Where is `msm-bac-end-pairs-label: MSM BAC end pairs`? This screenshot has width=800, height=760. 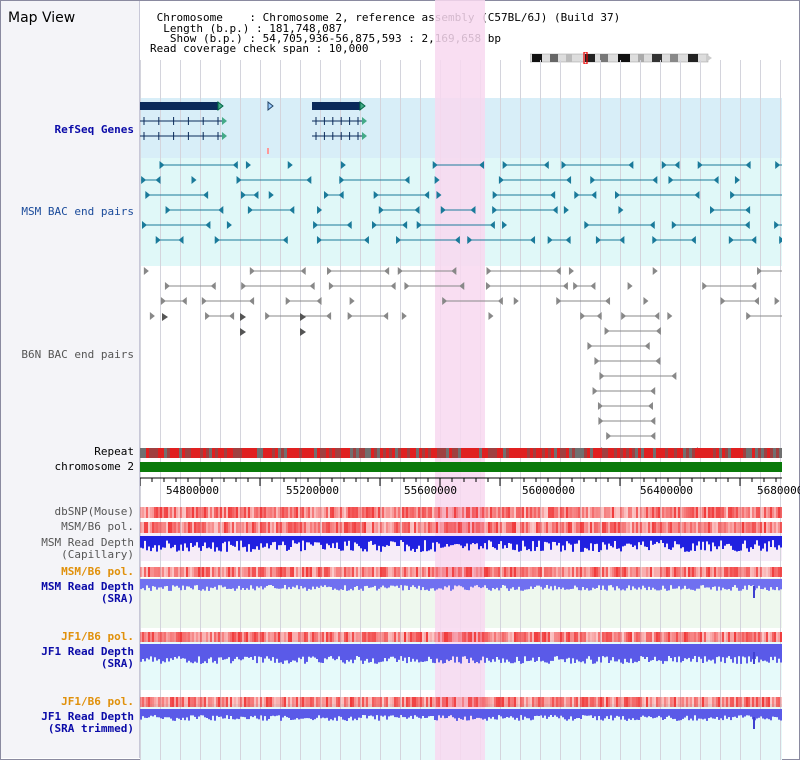 msm-bac-end-pairs-label: MSM BAC end pairs is located at coordinates (77, 211).